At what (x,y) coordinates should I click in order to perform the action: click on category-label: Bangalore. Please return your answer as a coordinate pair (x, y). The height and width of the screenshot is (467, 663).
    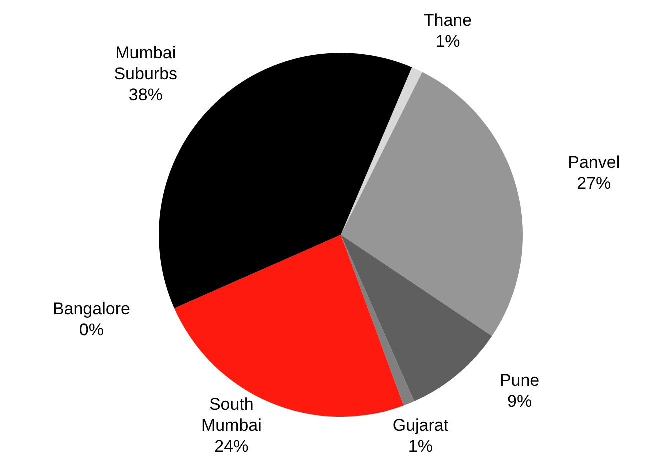
    Looking at the image, I should click on (91, 308).